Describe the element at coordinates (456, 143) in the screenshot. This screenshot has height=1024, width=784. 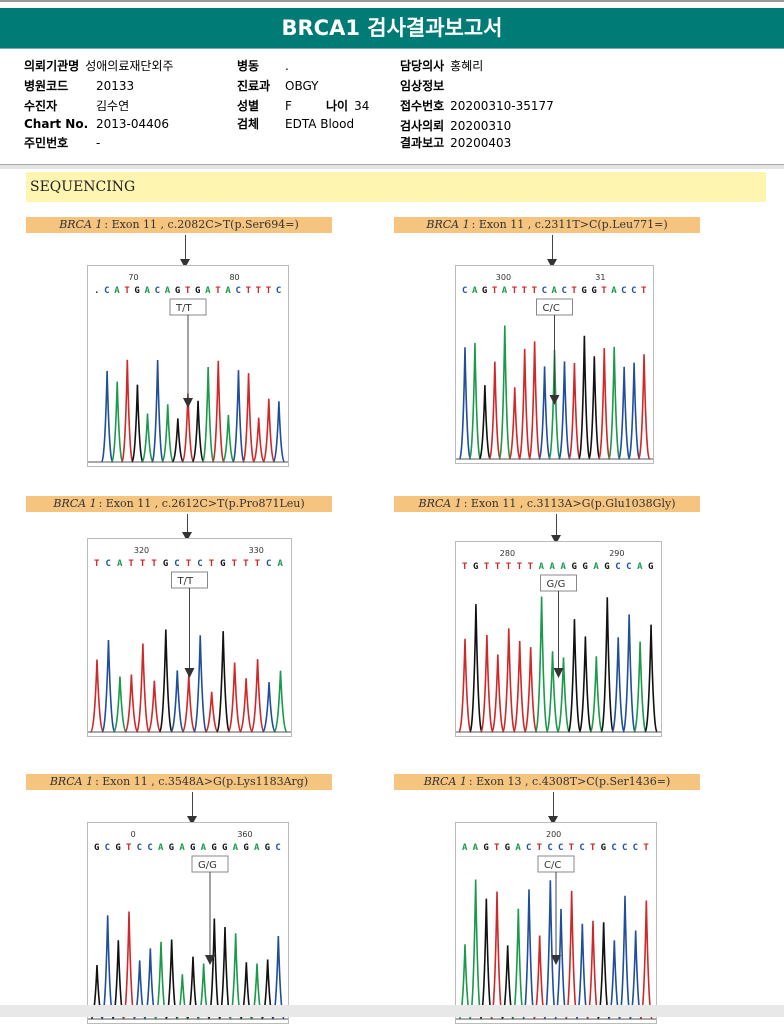
I see `info-report-date: 결과보고 20200403` at that location.